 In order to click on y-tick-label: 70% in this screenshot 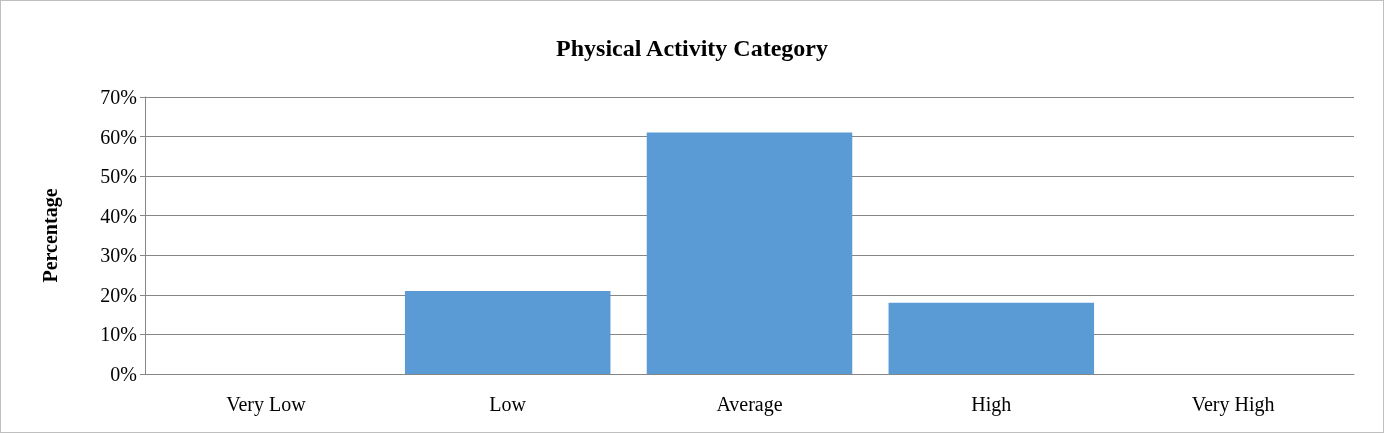, I will do `click(118, 97)`.